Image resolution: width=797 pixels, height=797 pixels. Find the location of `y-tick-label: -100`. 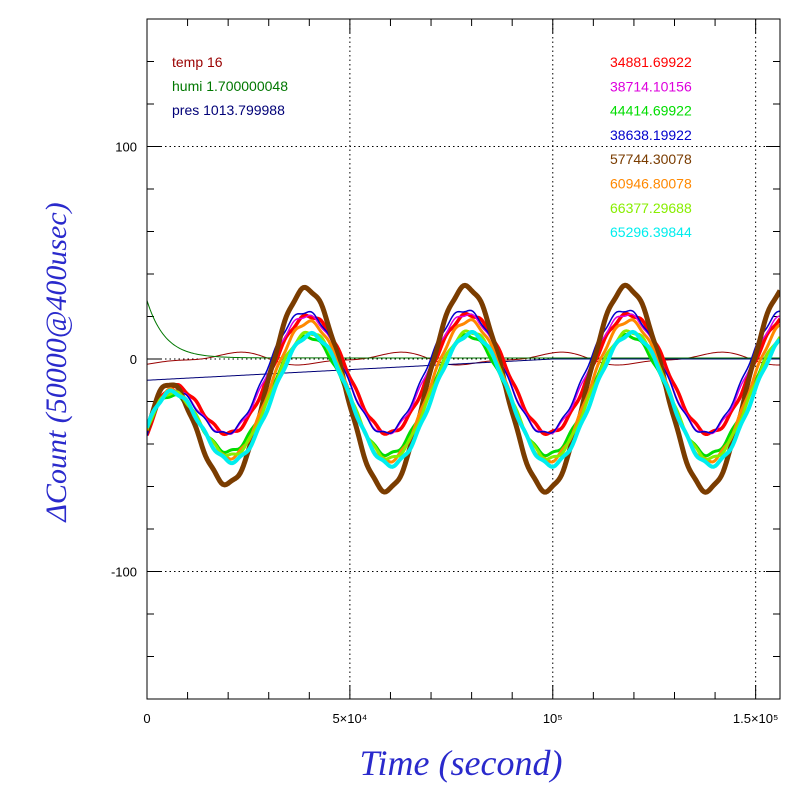

y-tick-label: -100 is located at coordinates (124, 572).